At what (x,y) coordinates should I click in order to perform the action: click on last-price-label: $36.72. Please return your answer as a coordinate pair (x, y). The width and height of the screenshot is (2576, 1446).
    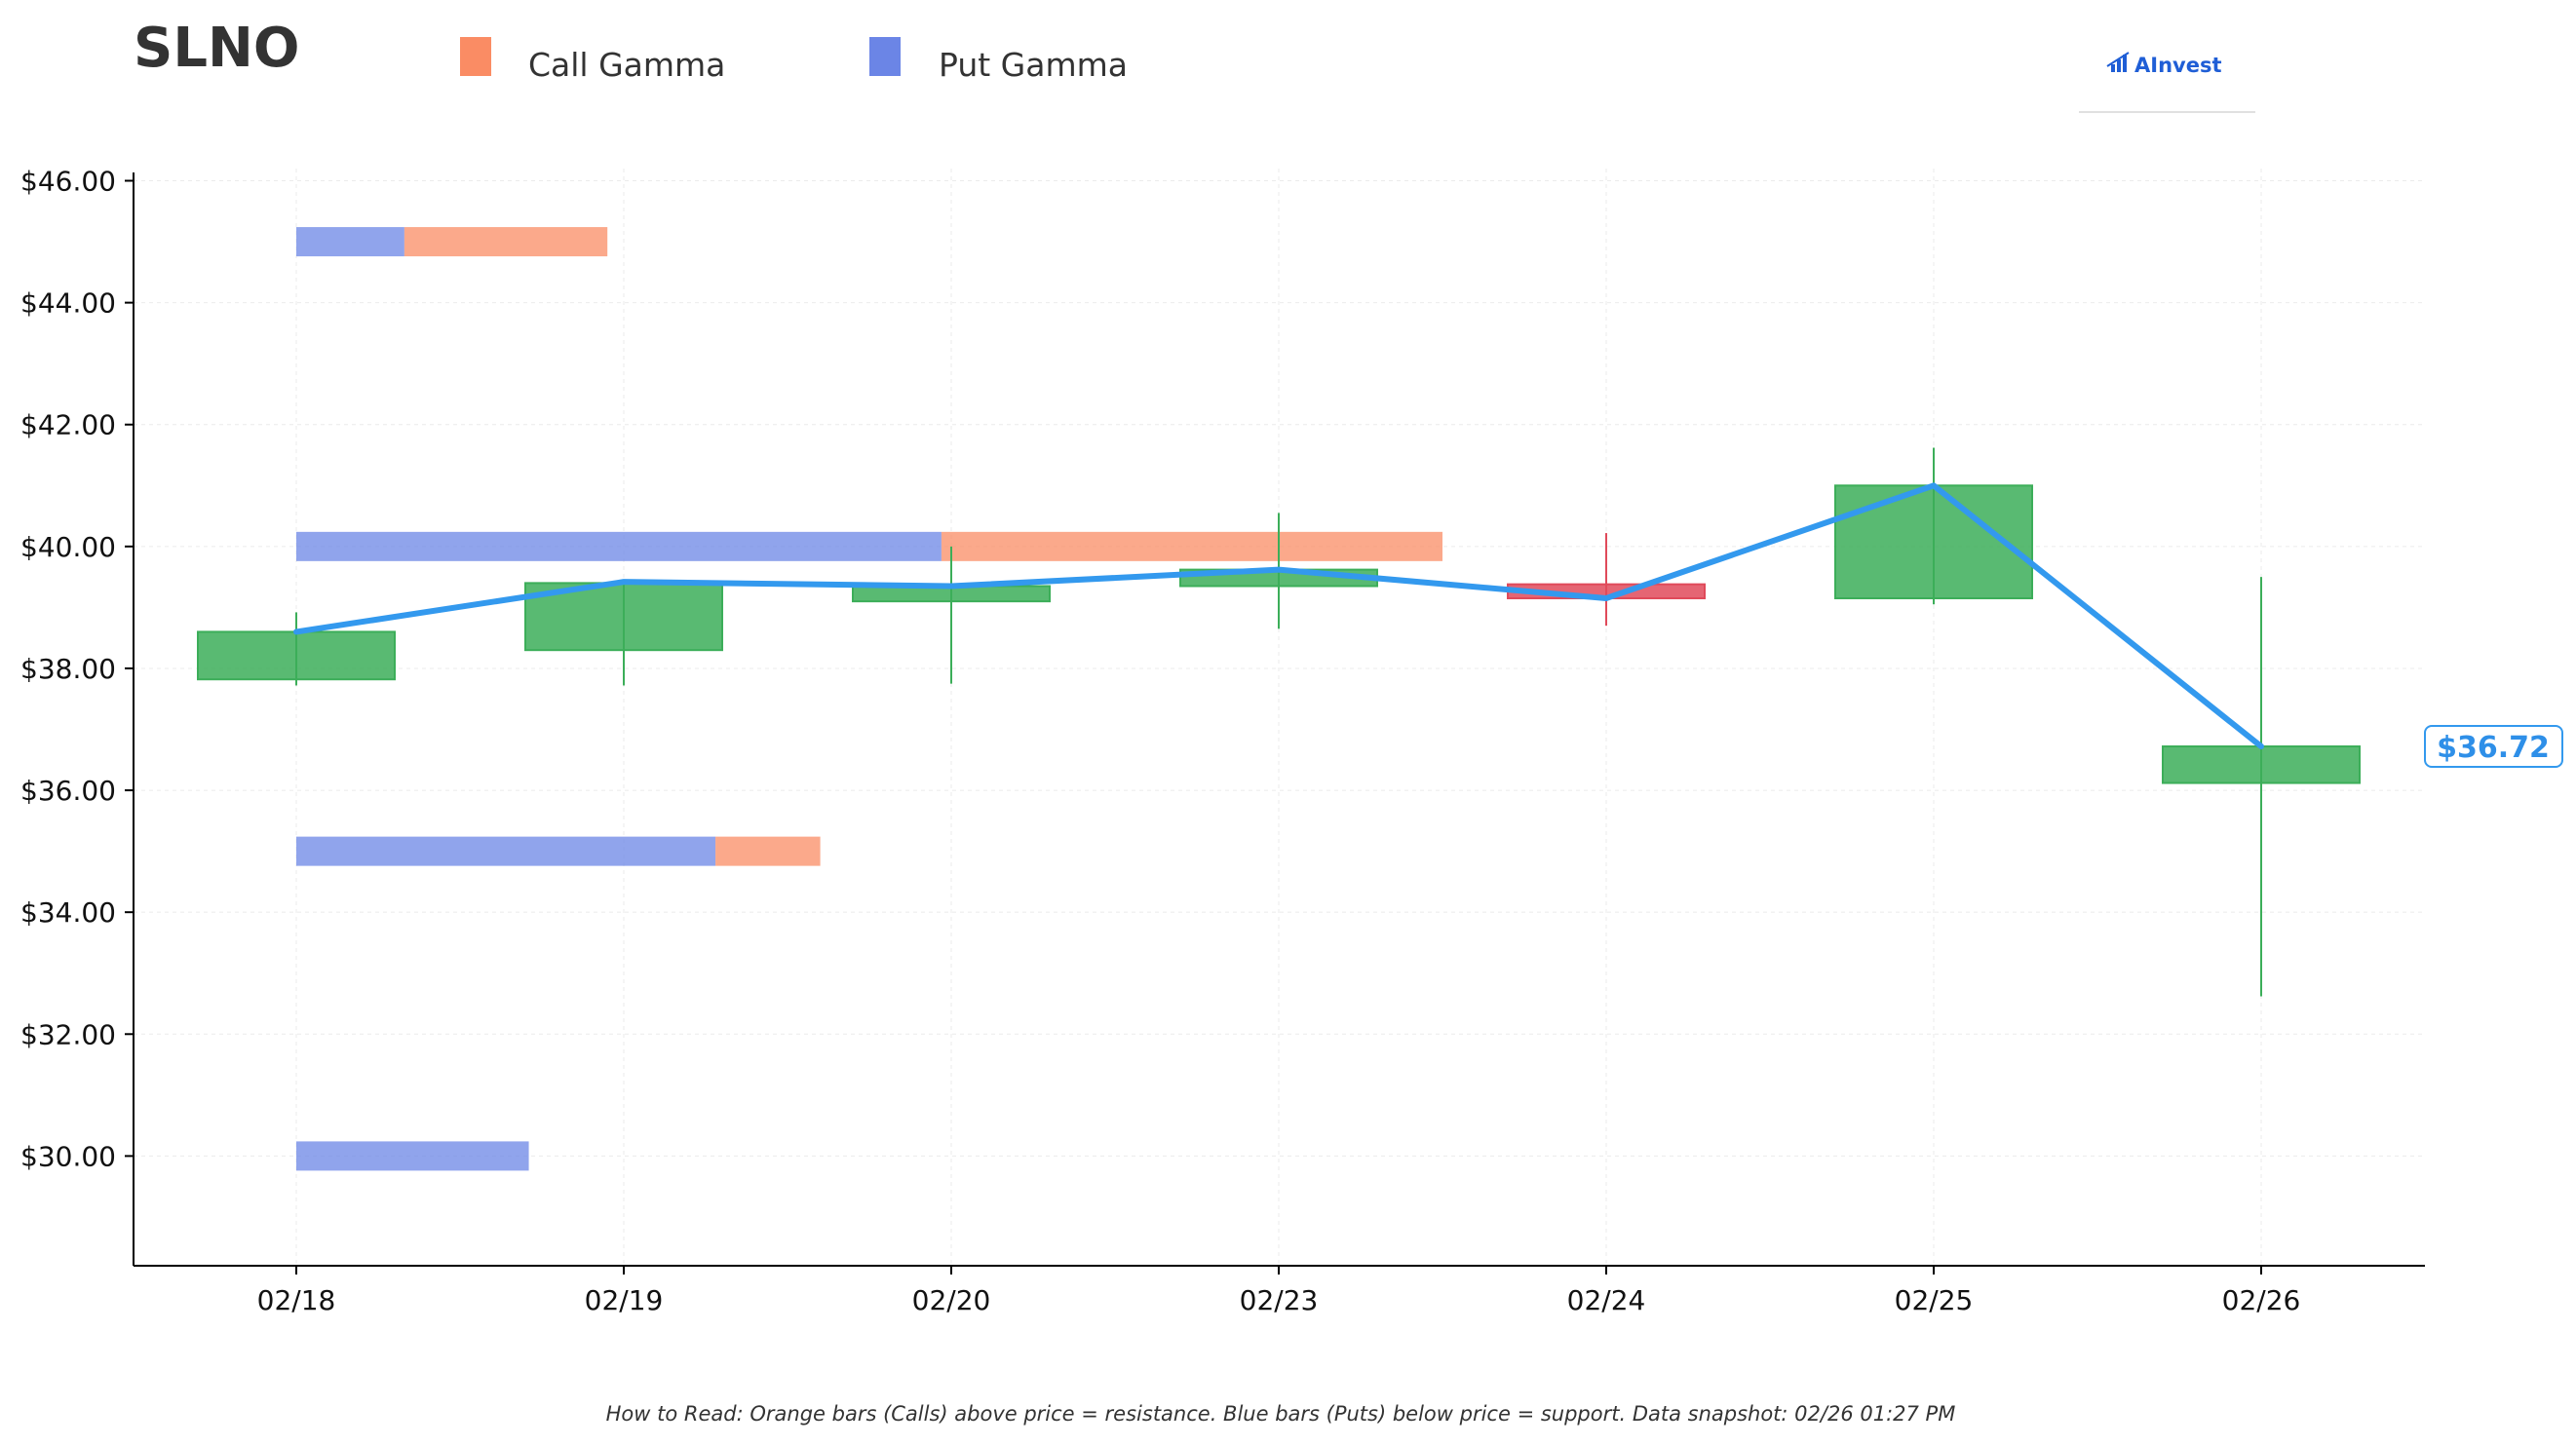
    Looking at the image, I should click on (2493, 748).